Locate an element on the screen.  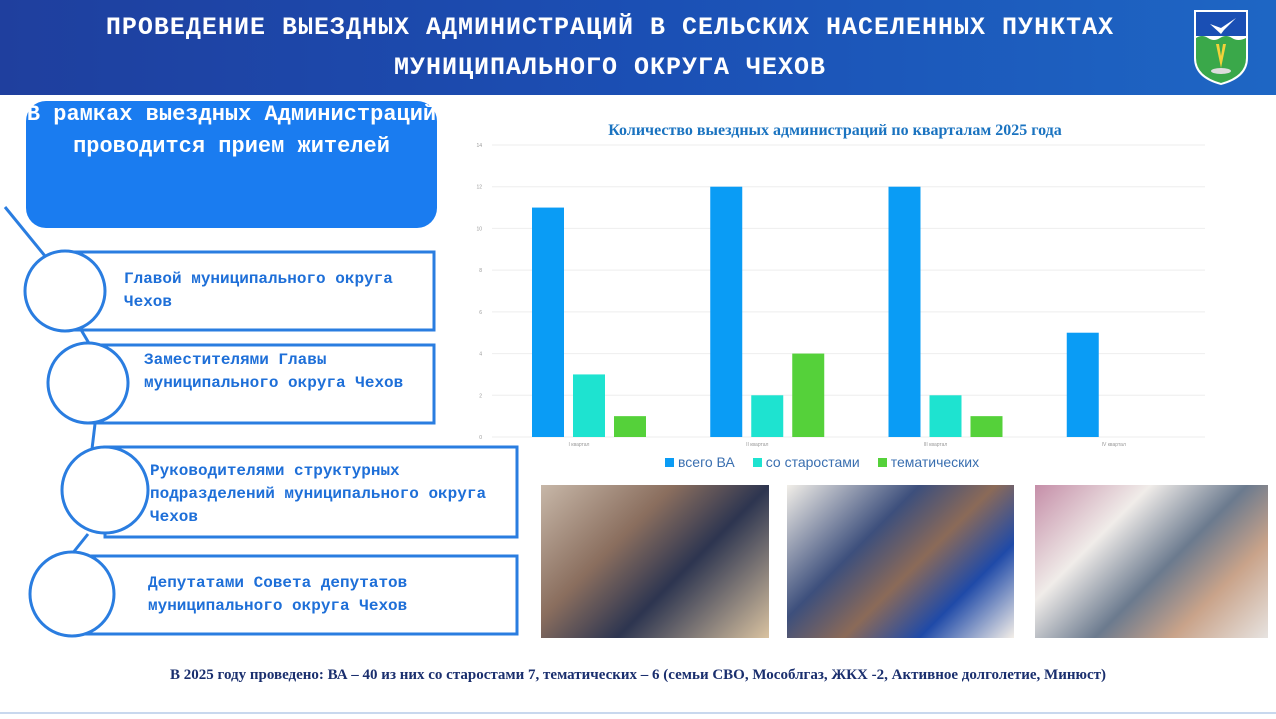
legend-label: всего ВА is located at coordinates (706, 462).